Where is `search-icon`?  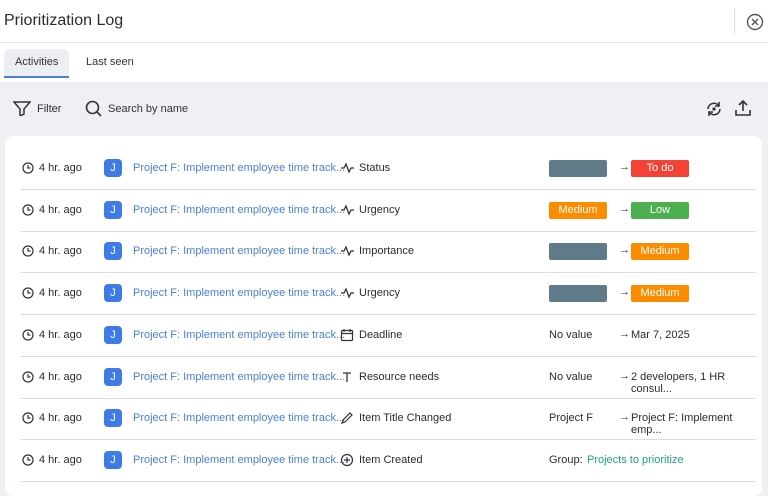 search-icon is located at coordinates (94, 109).